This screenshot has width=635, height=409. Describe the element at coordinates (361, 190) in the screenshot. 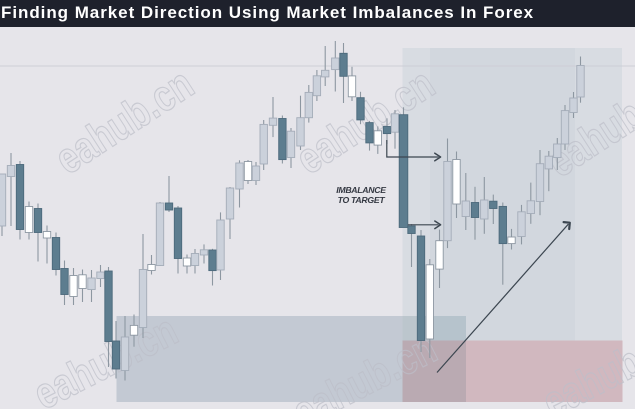

I see `svg-text: IMBALANCE` at that location.